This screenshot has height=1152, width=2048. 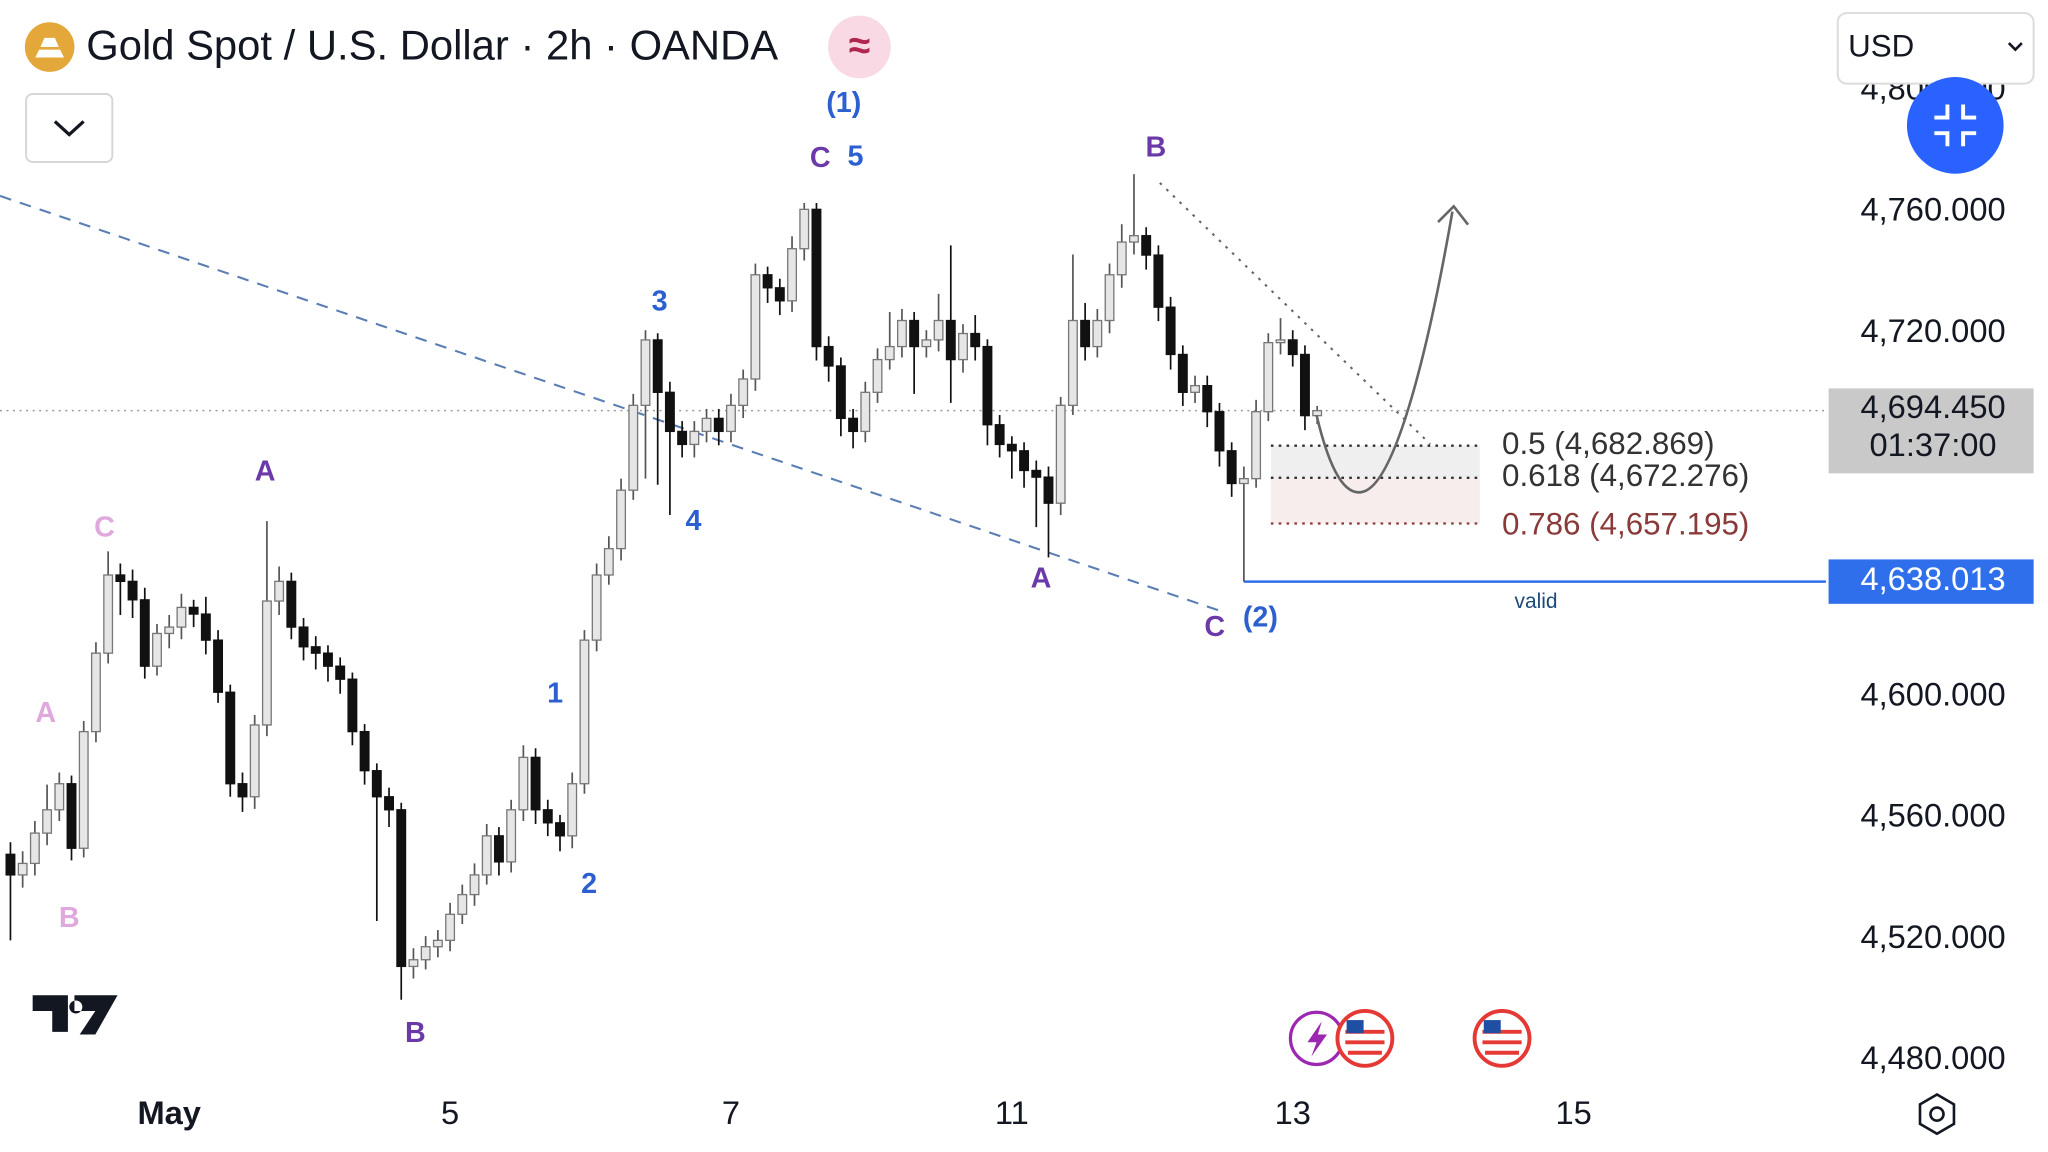 What do you see at coordinates (1932, 1057) in the screenshot?
I see `y-tick-label: 4,480.000` at bounding box center [1932, 1057].